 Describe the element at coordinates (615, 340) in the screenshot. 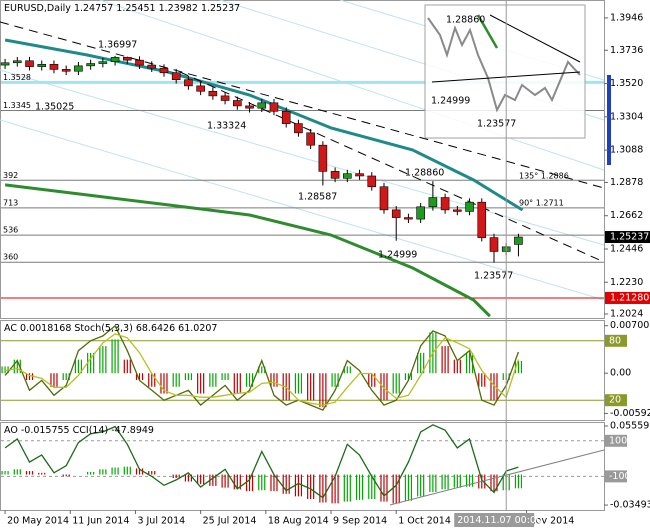

I see `y2-tick-label: 80` at that location.